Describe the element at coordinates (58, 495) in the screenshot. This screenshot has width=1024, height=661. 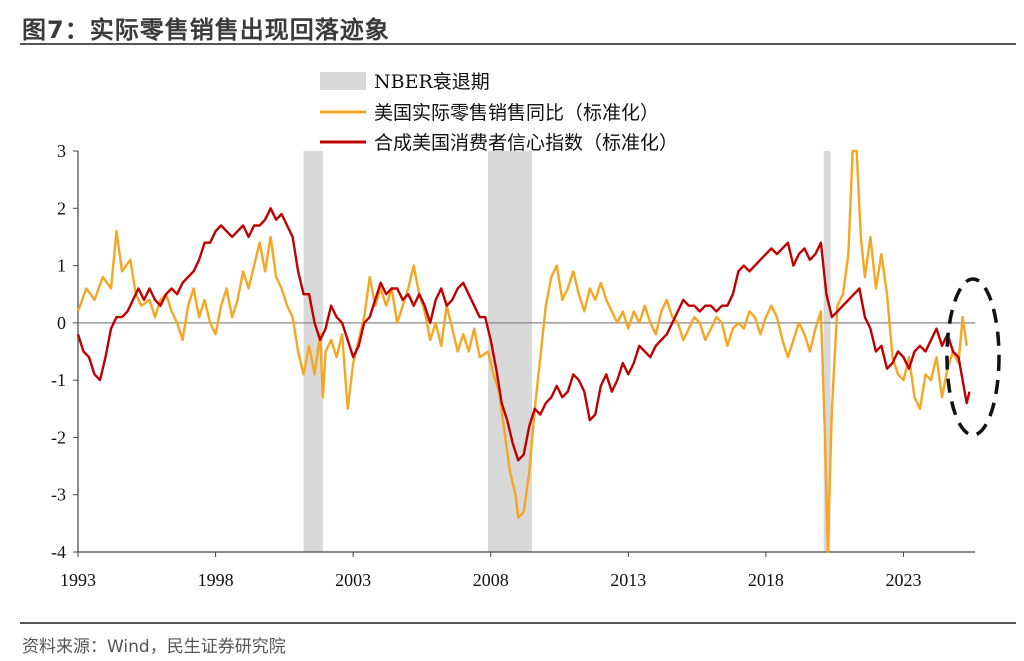
I see `y-tick-label: -3` at that location.